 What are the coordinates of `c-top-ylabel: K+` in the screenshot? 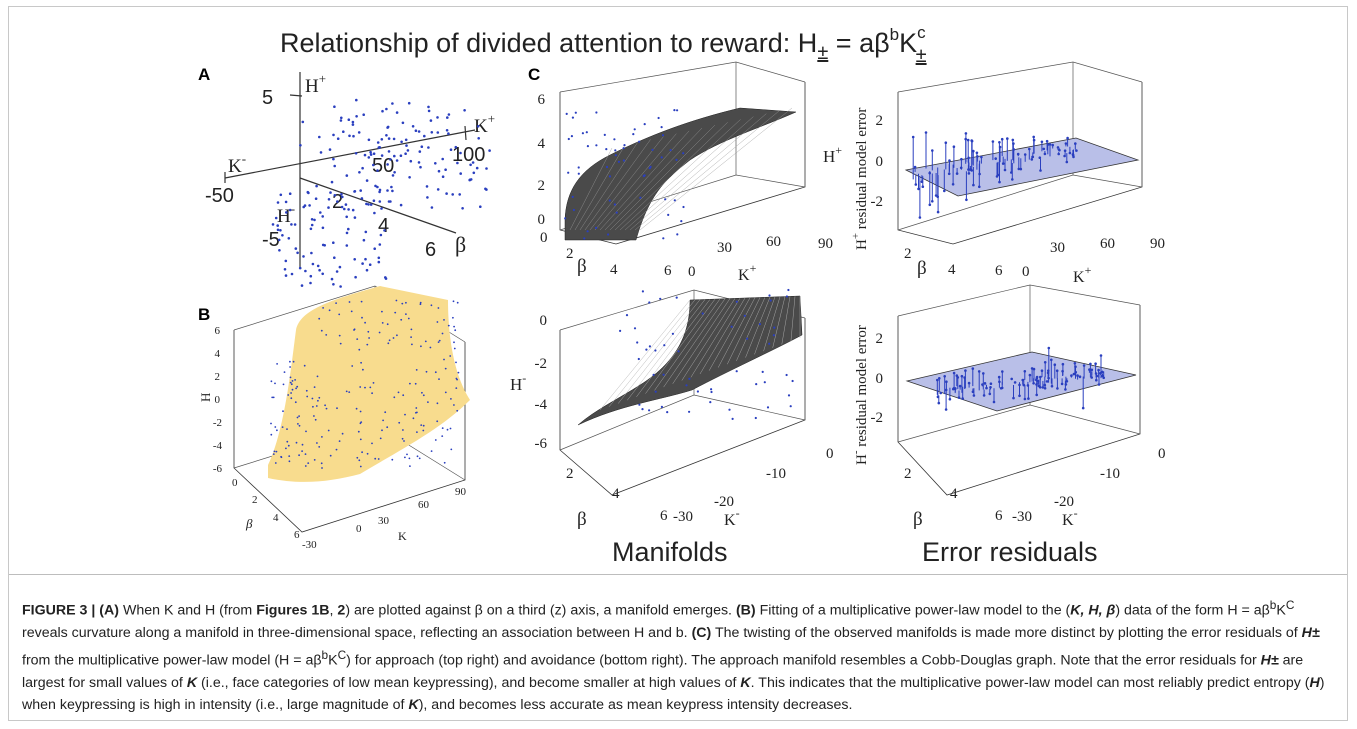 It's located at (747, 272).